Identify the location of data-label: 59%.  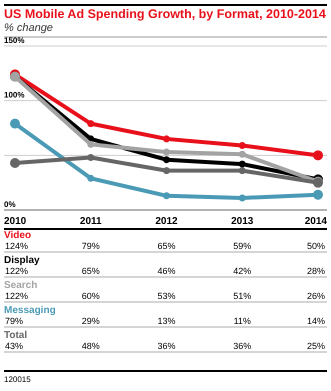
(242, 246).